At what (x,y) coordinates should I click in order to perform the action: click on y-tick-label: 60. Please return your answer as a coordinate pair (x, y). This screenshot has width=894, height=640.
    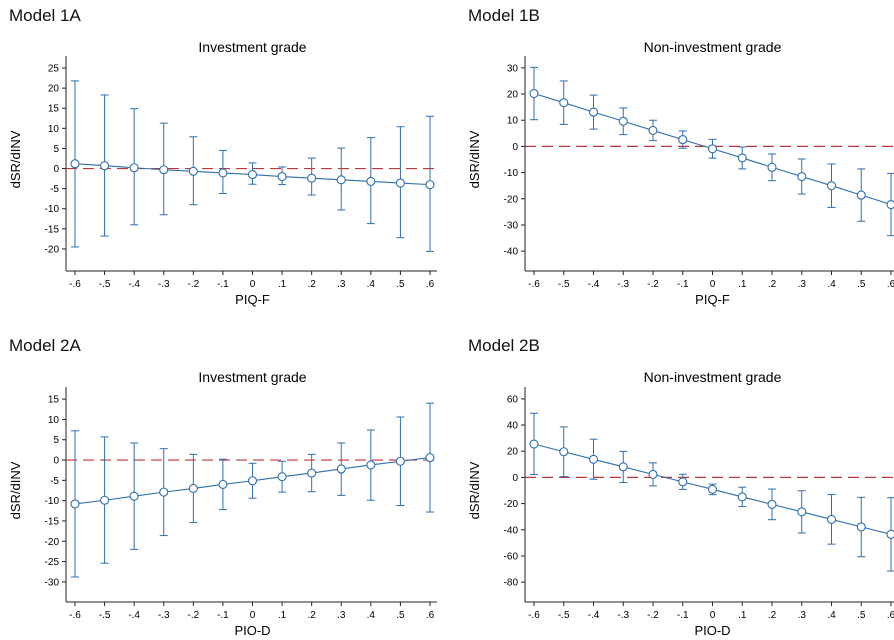
    Looking at the image, I should click on (513, 399).